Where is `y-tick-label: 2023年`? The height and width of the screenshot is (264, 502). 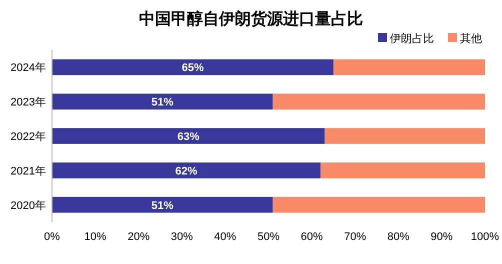
y-tick-label: 2023年 is located at coordinates (28, 102).